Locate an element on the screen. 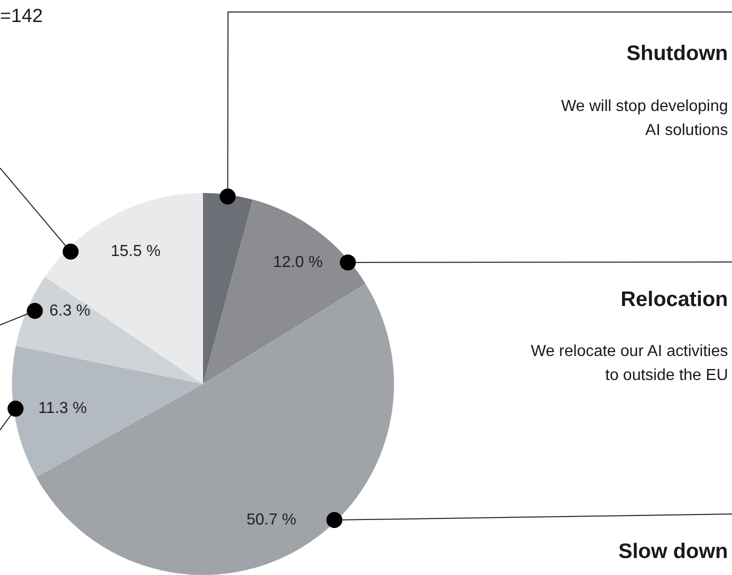 The image size is (732, 575). data-label: 6.3 % is located at coordinates (69, 311).